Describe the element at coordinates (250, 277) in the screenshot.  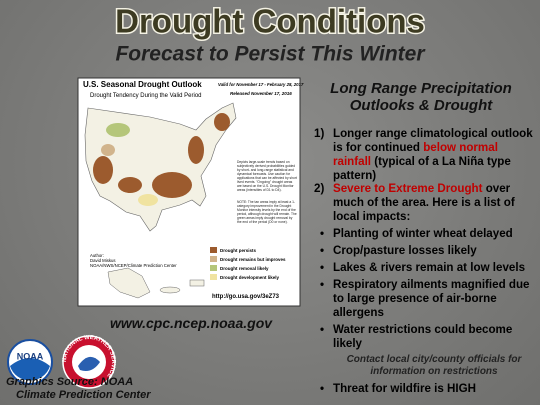
I see `legend-item: Drought development likely` at that location.